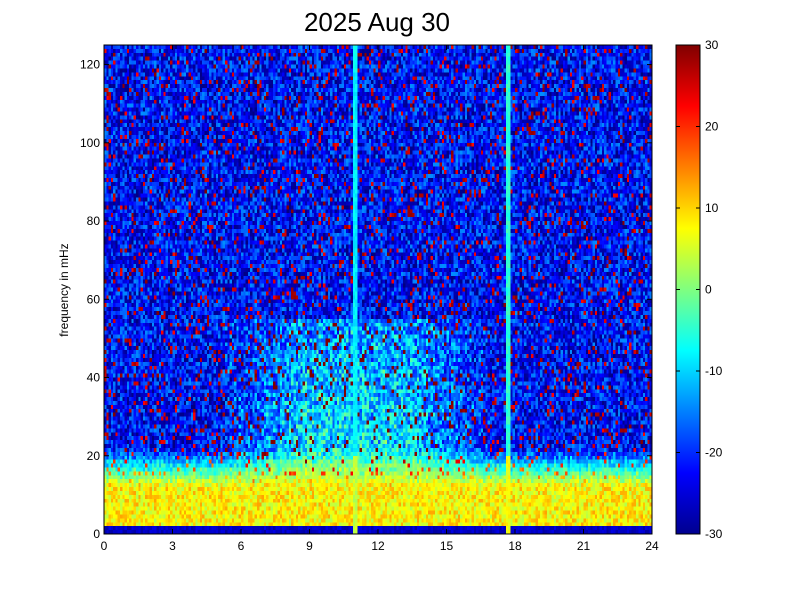  I want to click on y-tick-label: 0, so click(96, 534).